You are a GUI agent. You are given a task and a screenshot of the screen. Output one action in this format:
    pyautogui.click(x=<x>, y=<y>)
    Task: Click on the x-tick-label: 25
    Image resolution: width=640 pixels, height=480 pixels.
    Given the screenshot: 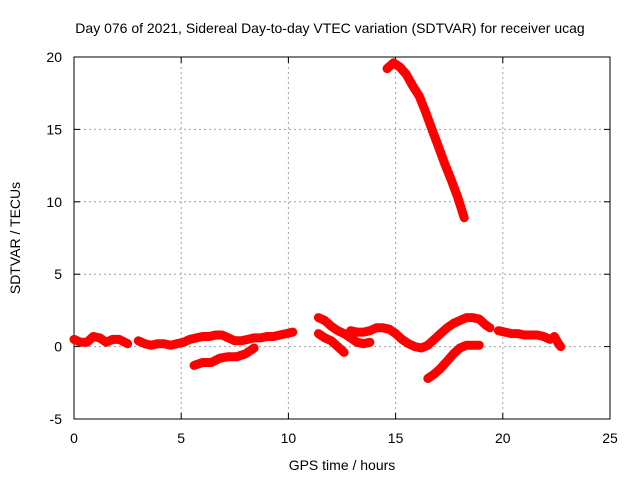 What is the action you would take?
    pyautogui.click(x=610, y=438)
    